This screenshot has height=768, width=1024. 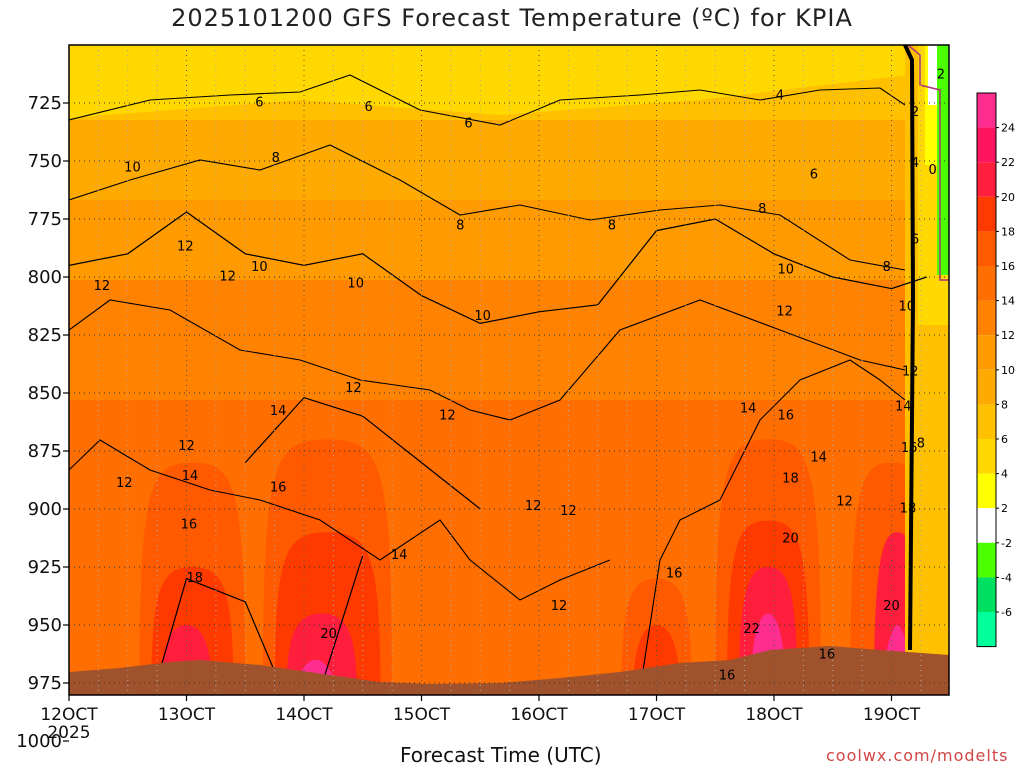 What do you see at coordinates (1004, 508) in the screenshot?
I see `colorbar-label-11: 2` at bounding box center [1004, 508].